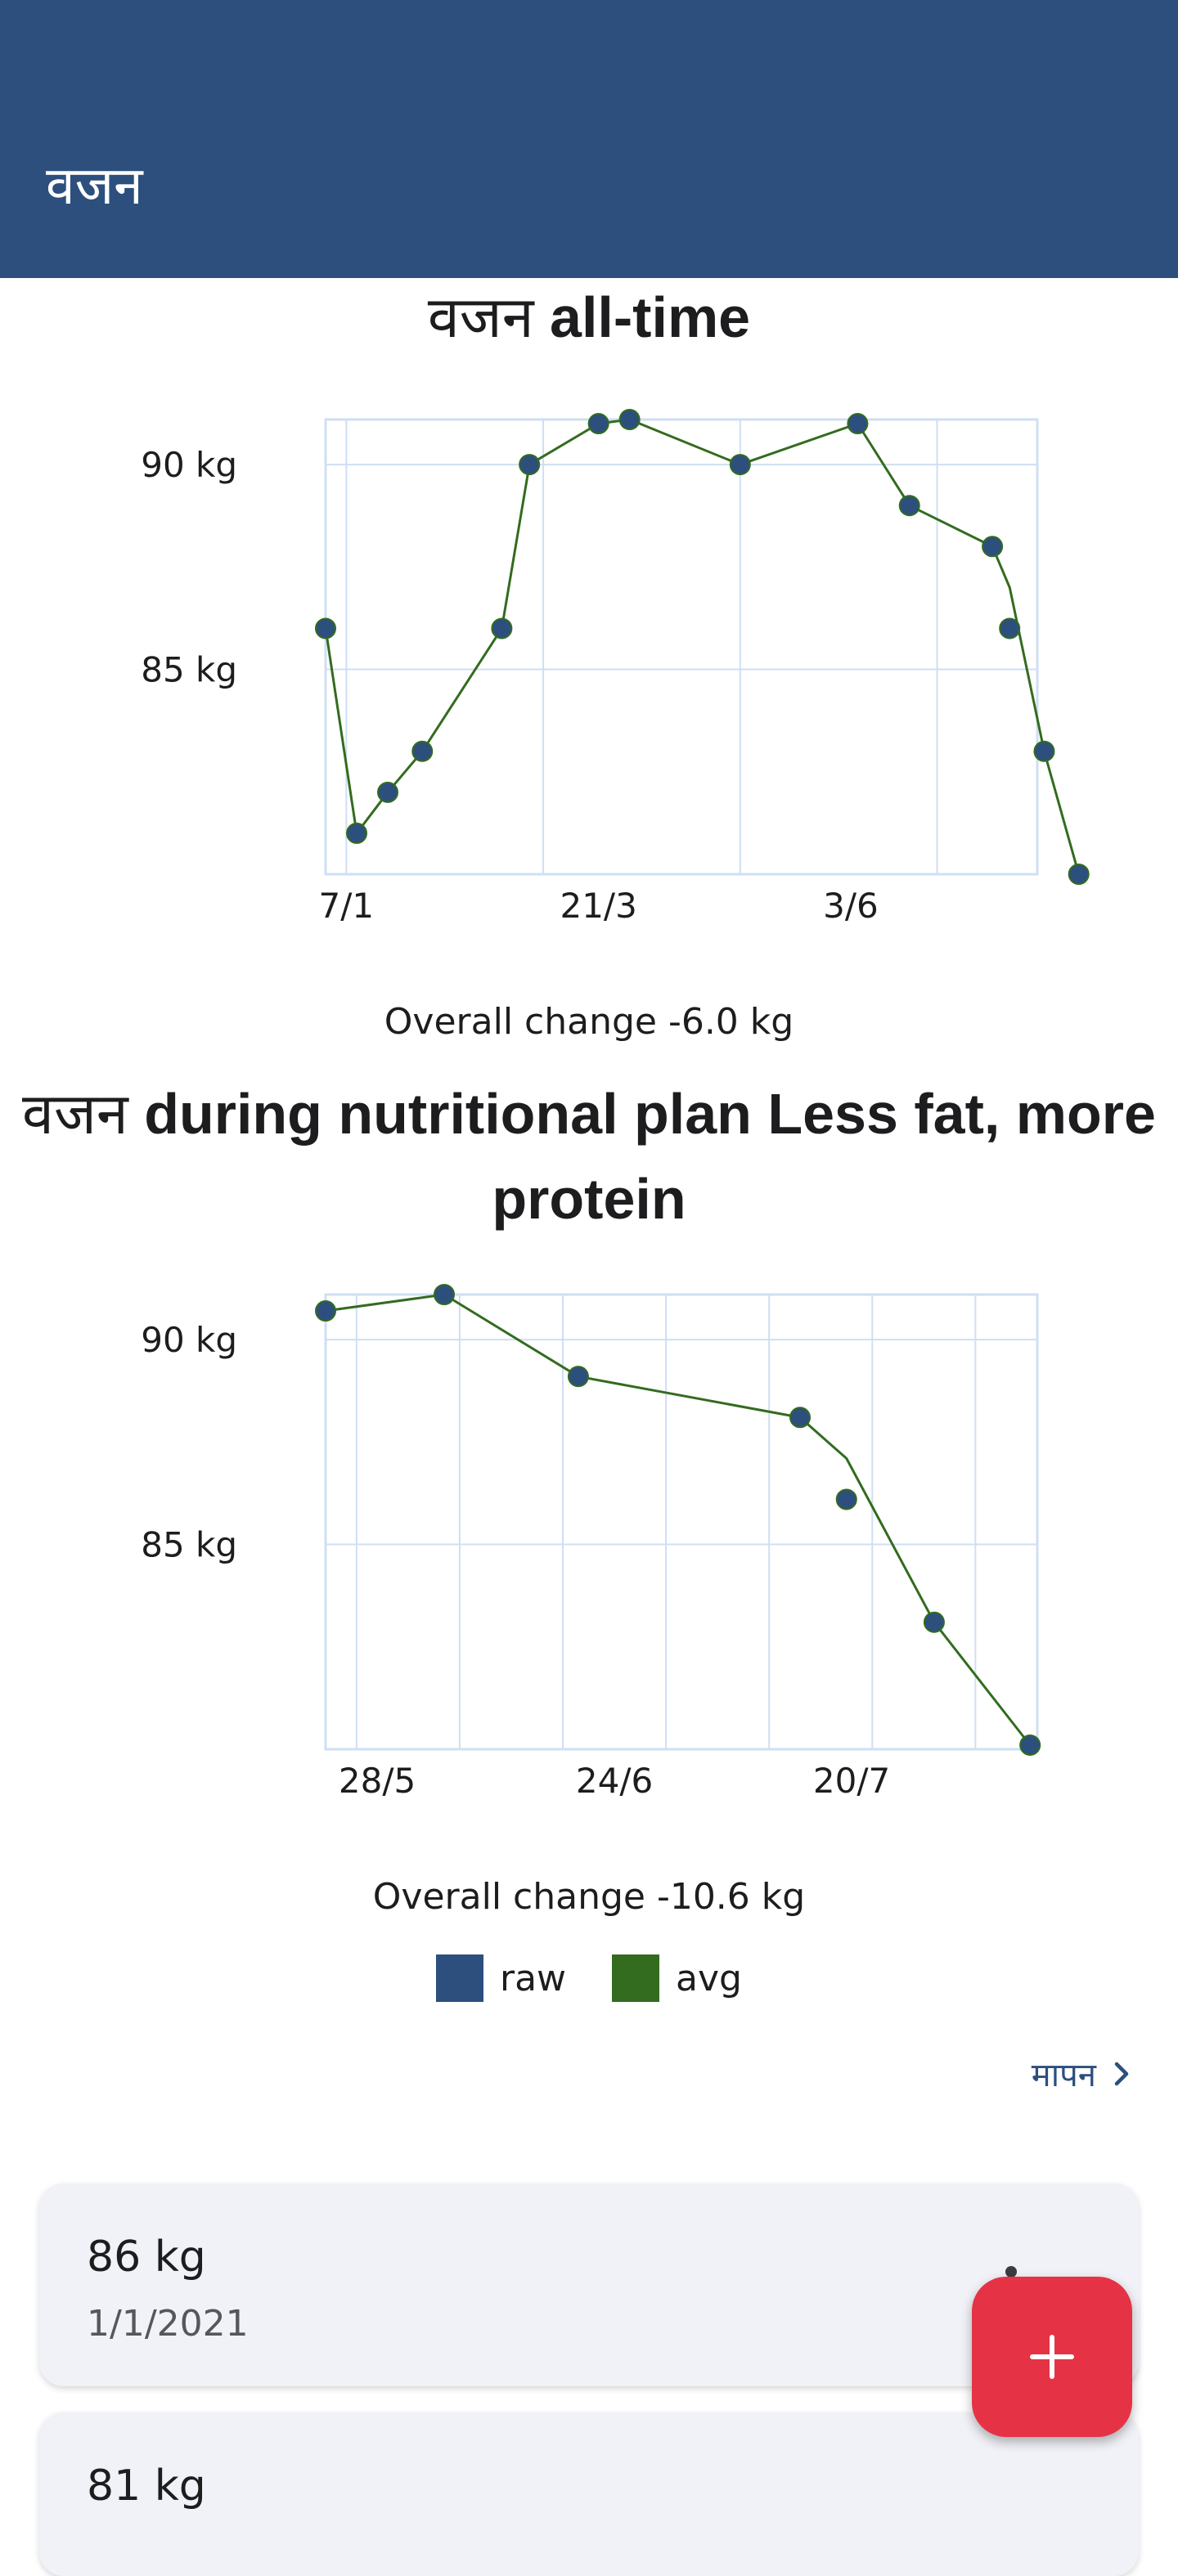  What do you see at coordinates (589, 1897) in the screenshot?
I see `overall-change-plan: Overall change -10.6 kg` at bounding box center [589, 1897].